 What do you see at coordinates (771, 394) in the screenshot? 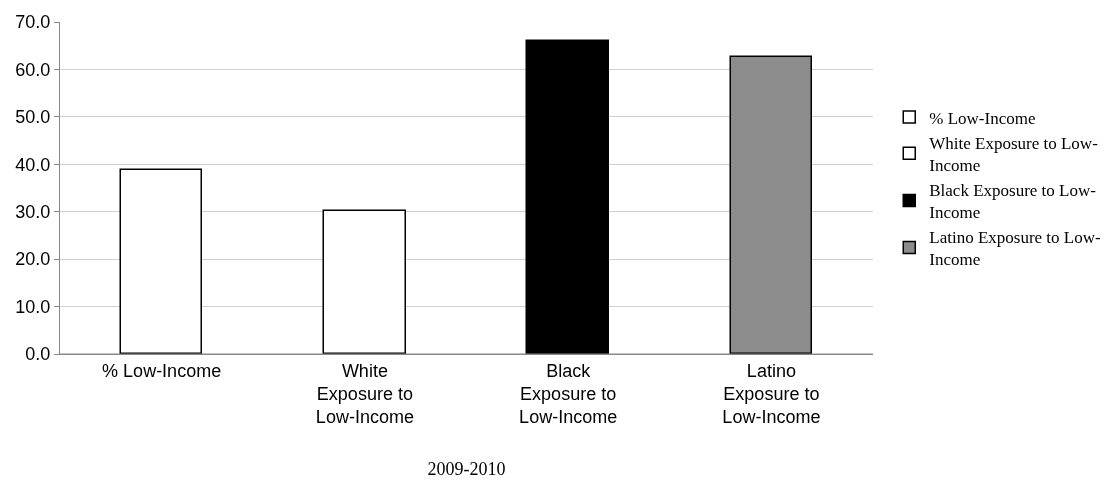
I see `x-tick-label: Latino Exposure to Low-Income` at bounding box center [771, 394].